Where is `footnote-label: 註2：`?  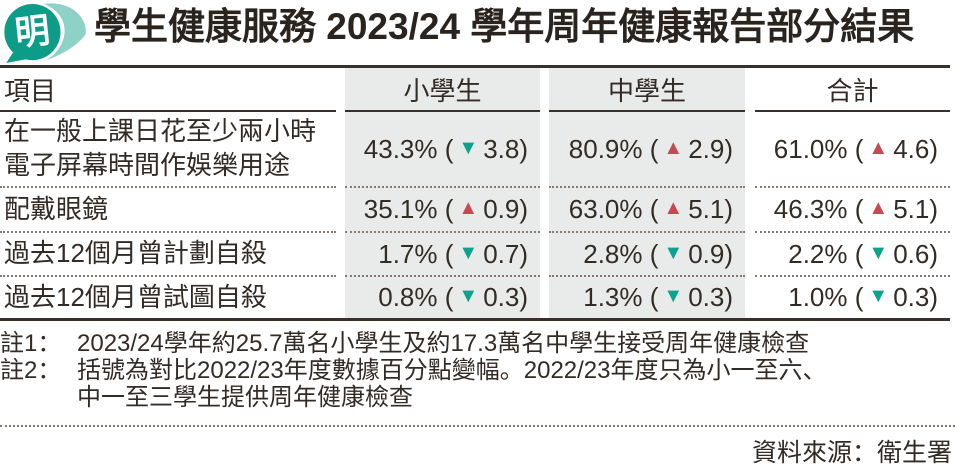 footnote-label: 註2： is located at coordinates (31, 370).